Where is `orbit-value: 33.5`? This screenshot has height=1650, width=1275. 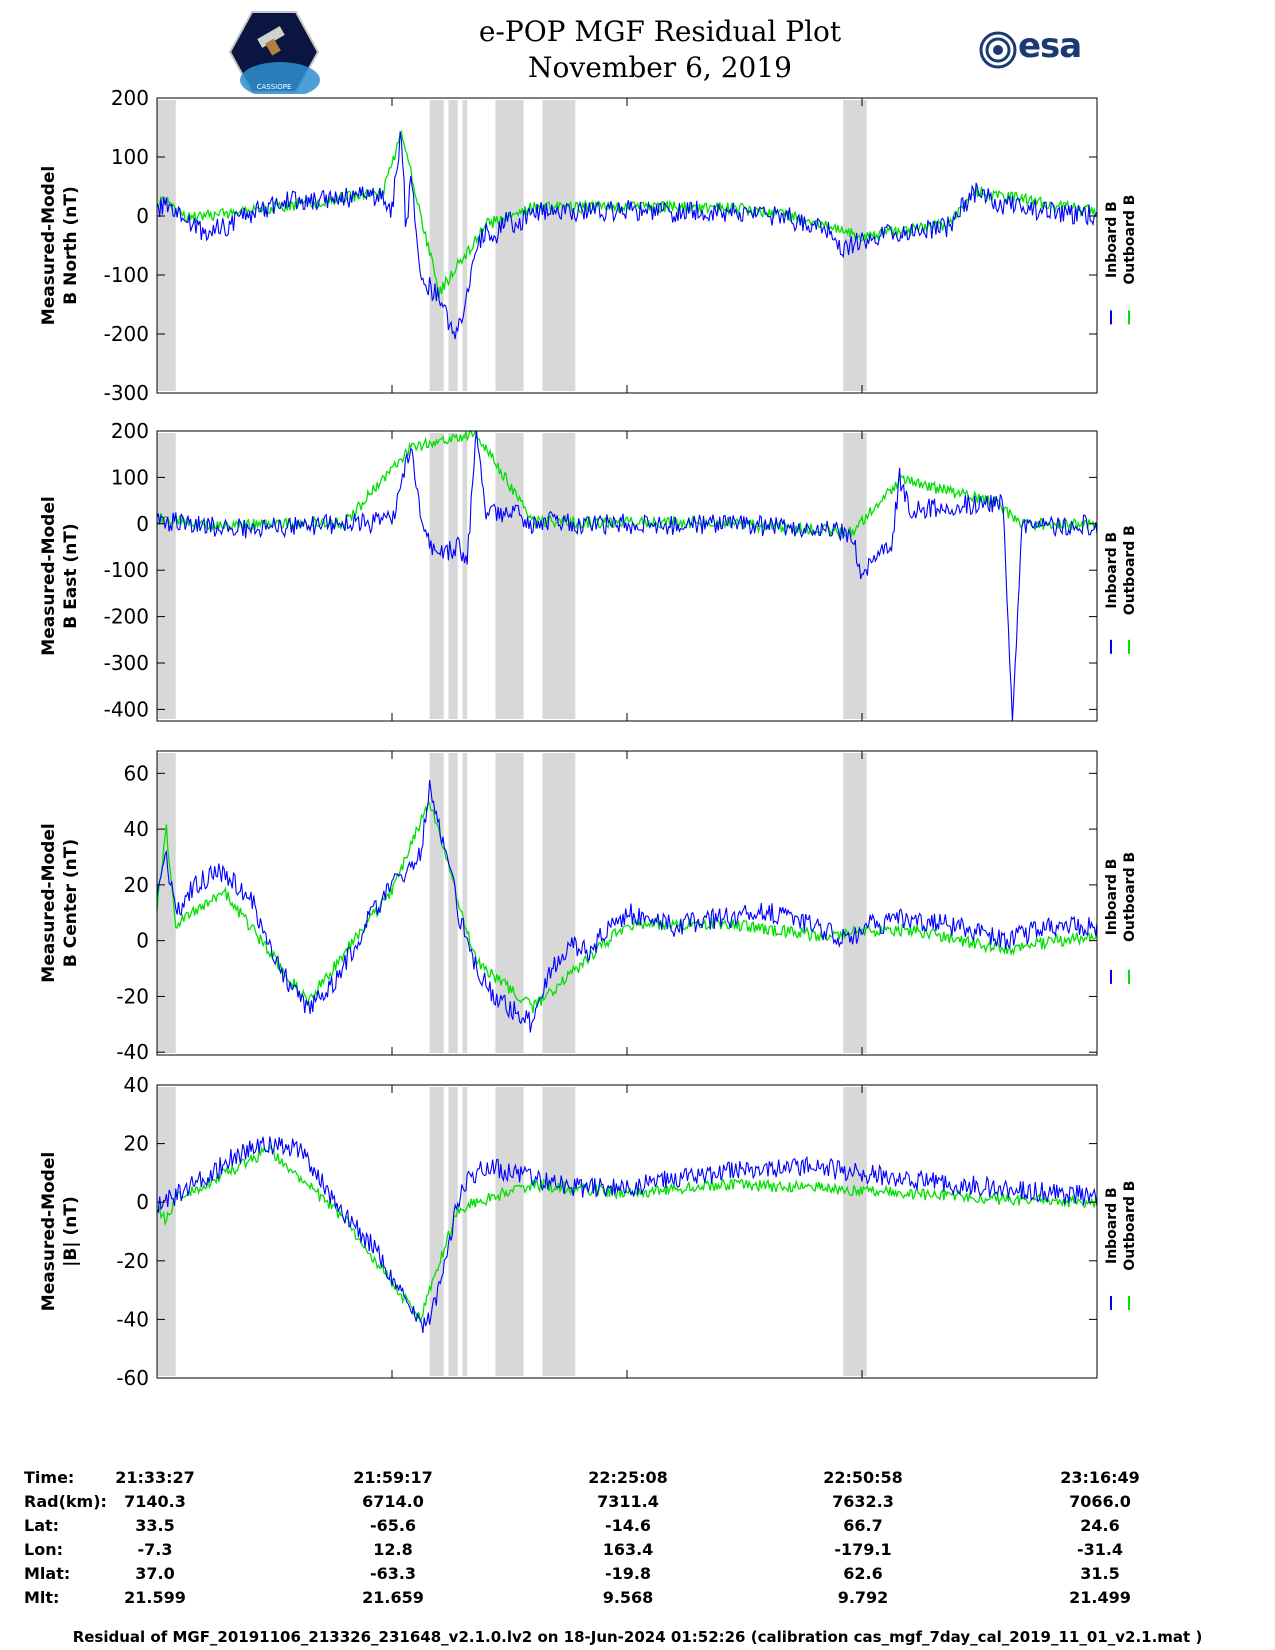
orbit-value: 33.5 is located at coordinates (155, 1525).